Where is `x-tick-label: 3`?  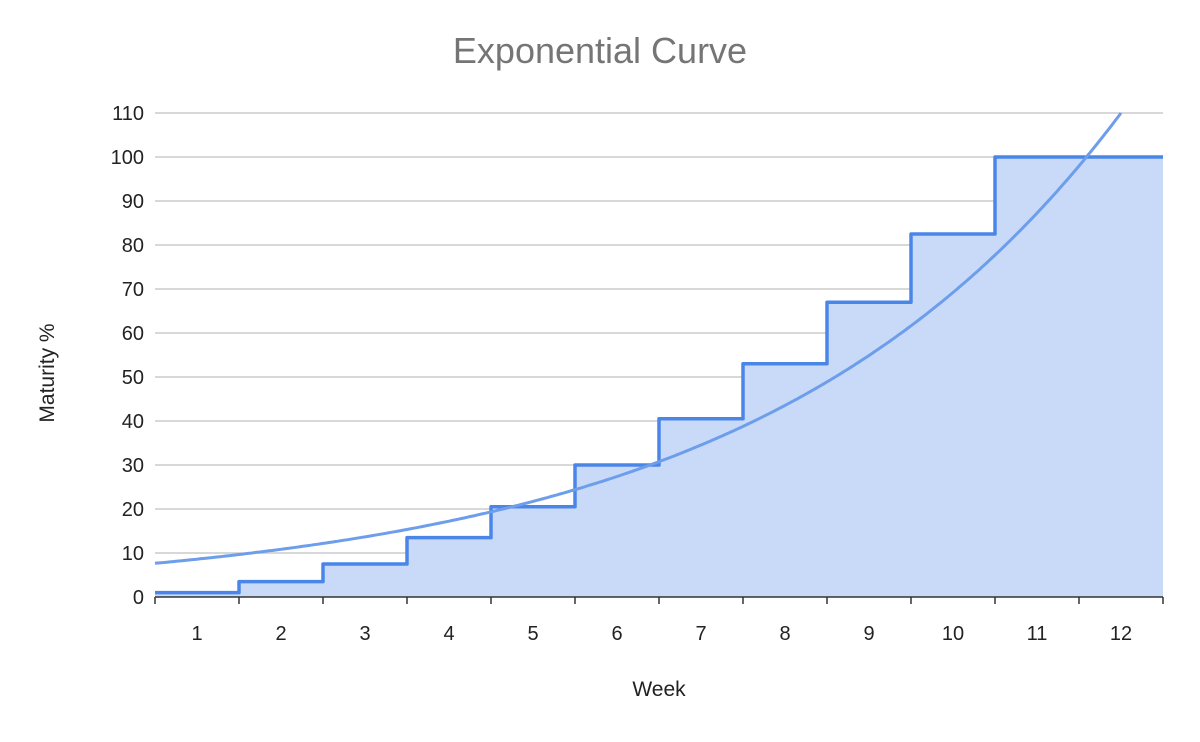 x-tick-label: 3 is located at coordinates (364, 634).